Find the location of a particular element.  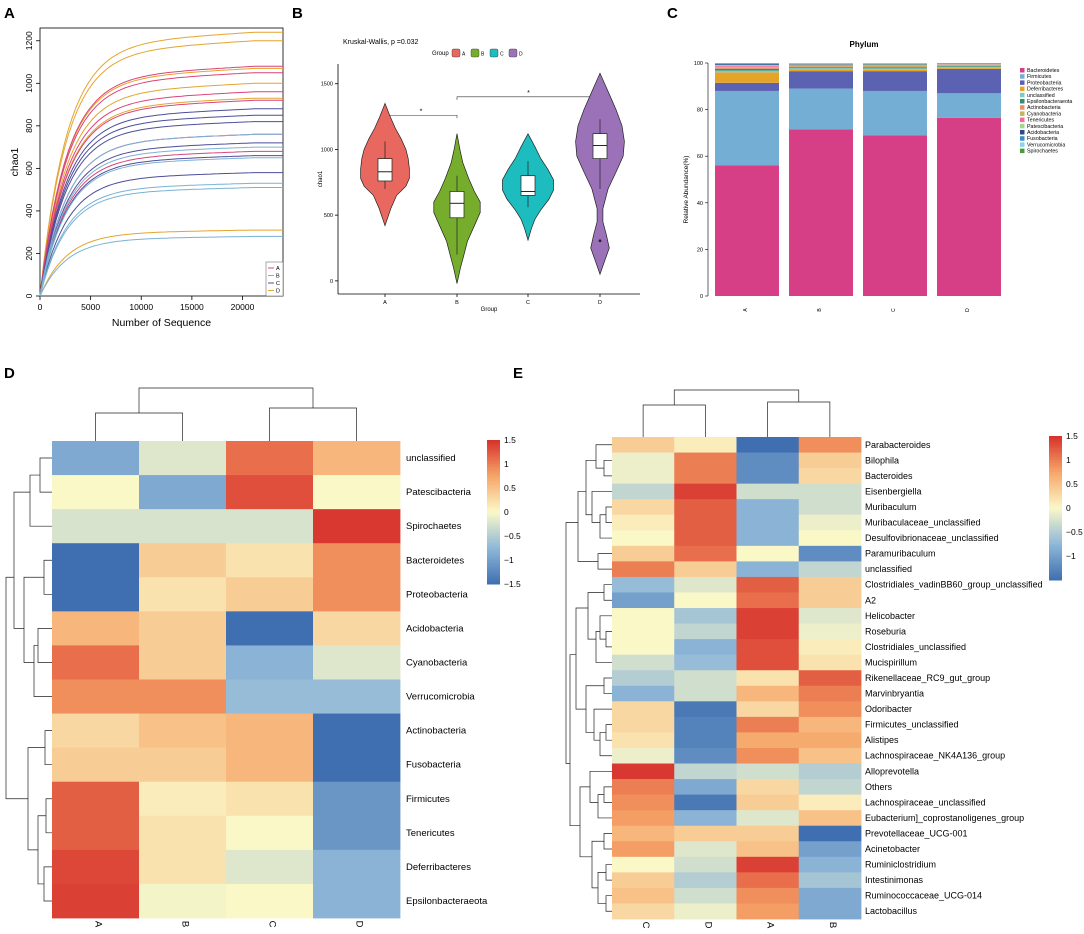

heat-cell-clostridiales-unclassified-c is located at coordinates (643, 647).